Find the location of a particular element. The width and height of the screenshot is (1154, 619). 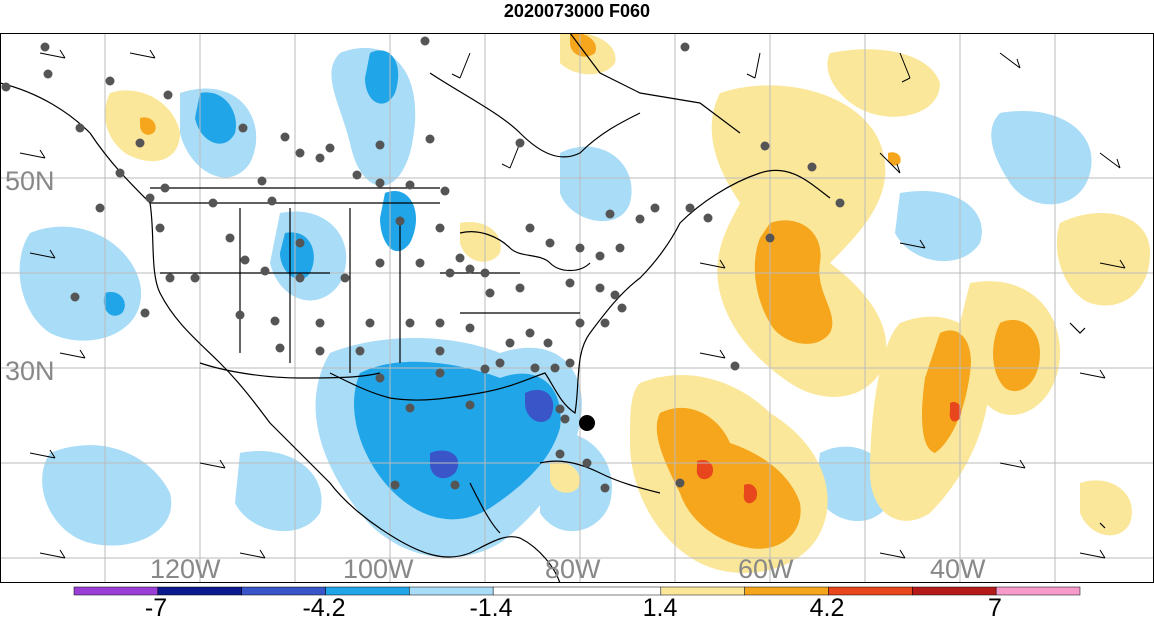

highlight-station is located at coordinates (587, 423).